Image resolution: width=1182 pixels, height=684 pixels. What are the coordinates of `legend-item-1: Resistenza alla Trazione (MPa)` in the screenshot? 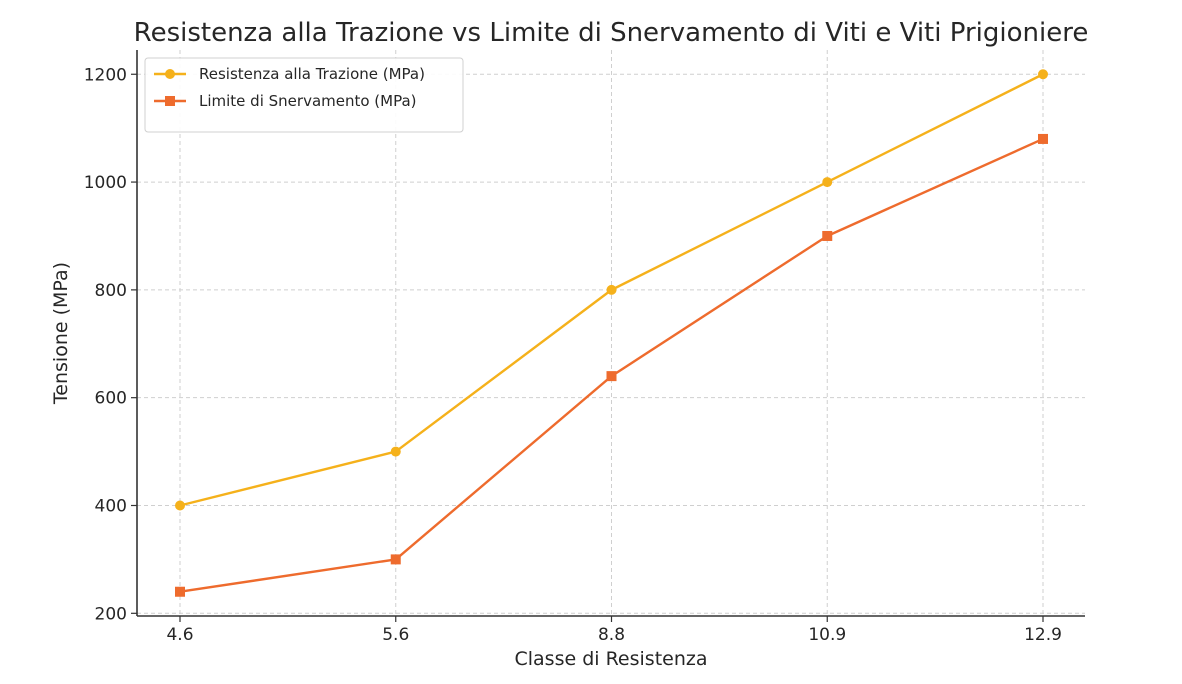 It's located at (289, 74).